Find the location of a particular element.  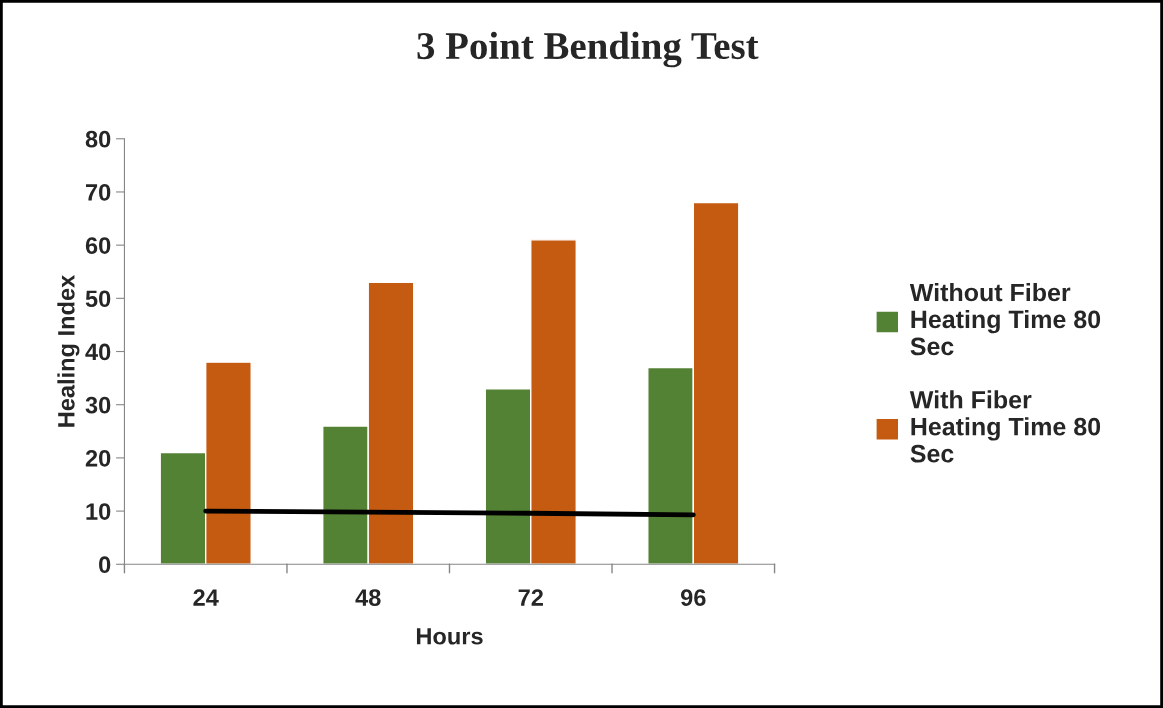

y-tick-label: 50 is located at coordinates (98, 299).